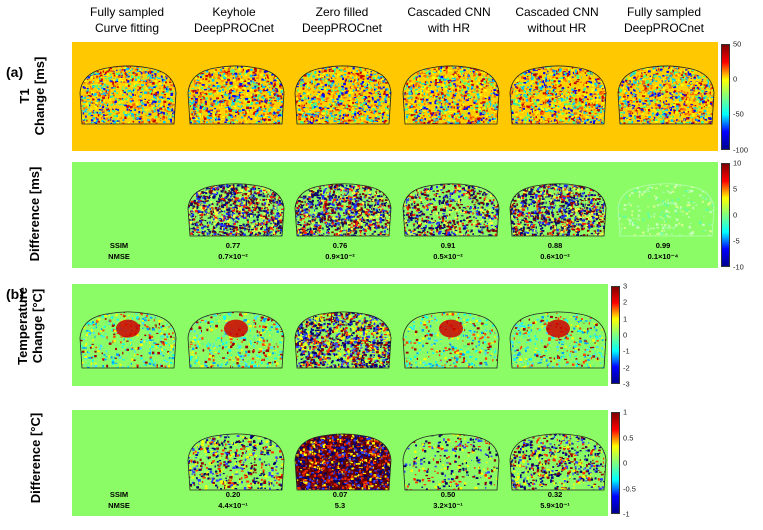  Describe the element at coordinates (340, 257) in the screenshot. I see `nmse-value: 0.9×10⁻²` at that location.